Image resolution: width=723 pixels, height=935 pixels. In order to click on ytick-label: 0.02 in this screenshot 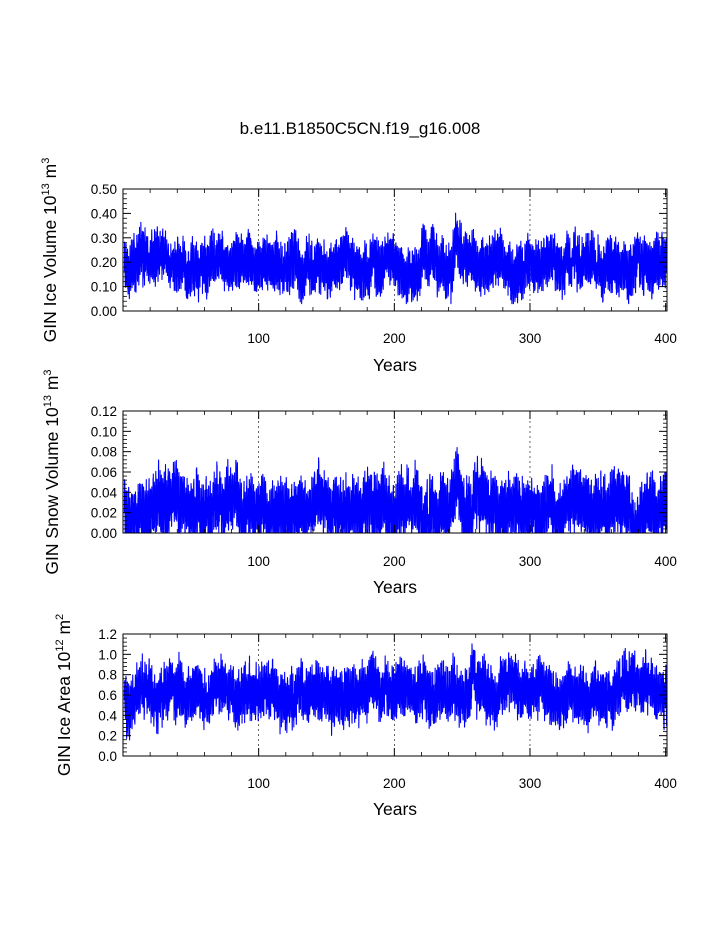, I will do `click(104, 513)`.